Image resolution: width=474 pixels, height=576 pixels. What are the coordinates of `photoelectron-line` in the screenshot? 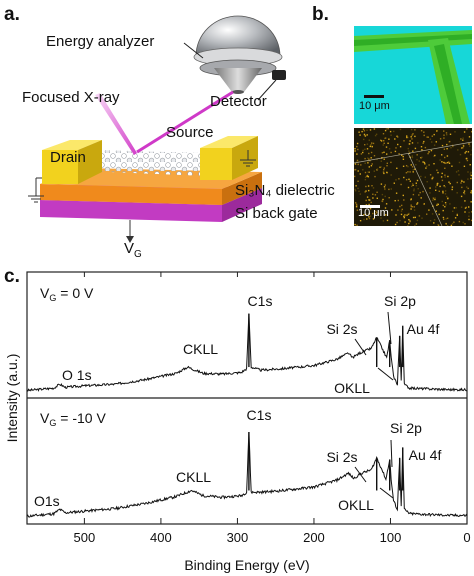 It's located at (185, 122).